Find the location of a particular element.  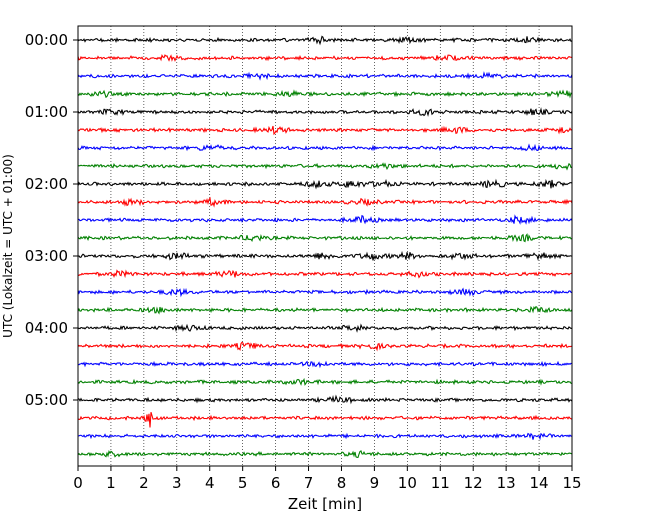

x-tick-label: 9 is located at coordinates (375, 483).